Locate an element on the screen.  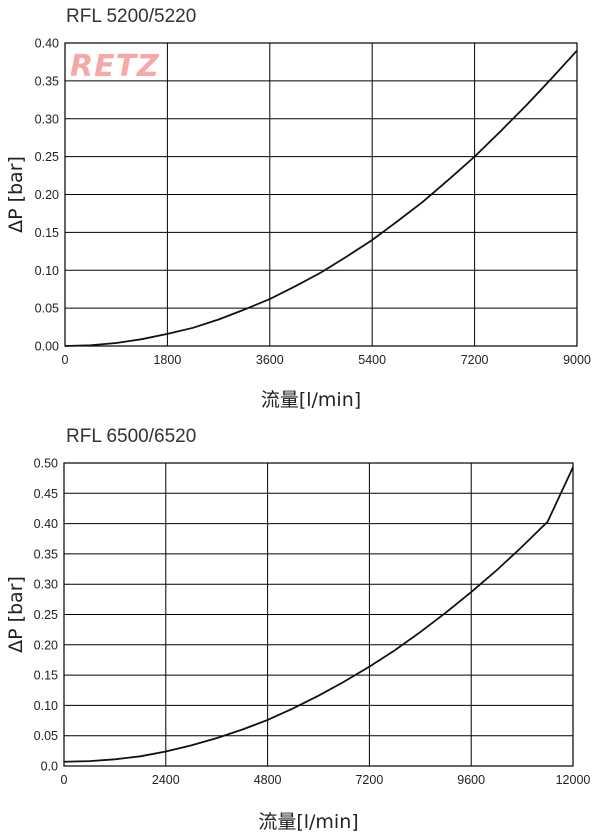
y-tick-label: 0.50 is located at coordinates (46, 464).